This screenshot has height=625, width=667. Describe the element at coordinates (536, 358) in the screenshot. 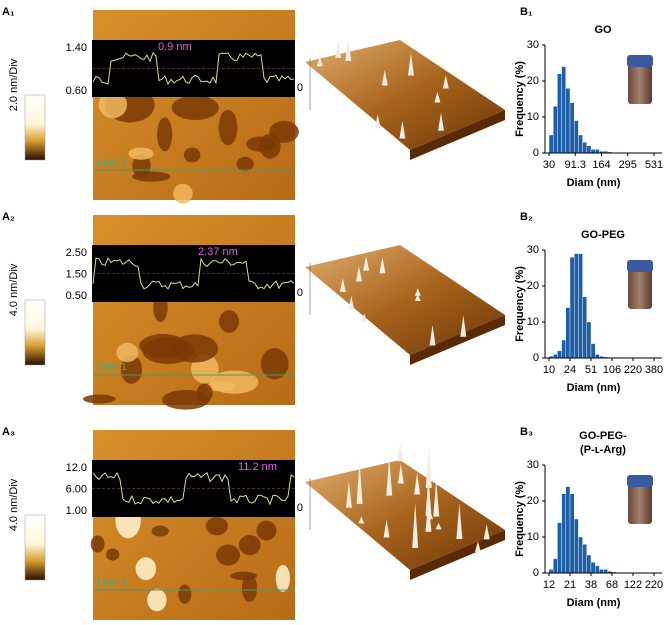

I see `y-tick-label: 0` at that location.